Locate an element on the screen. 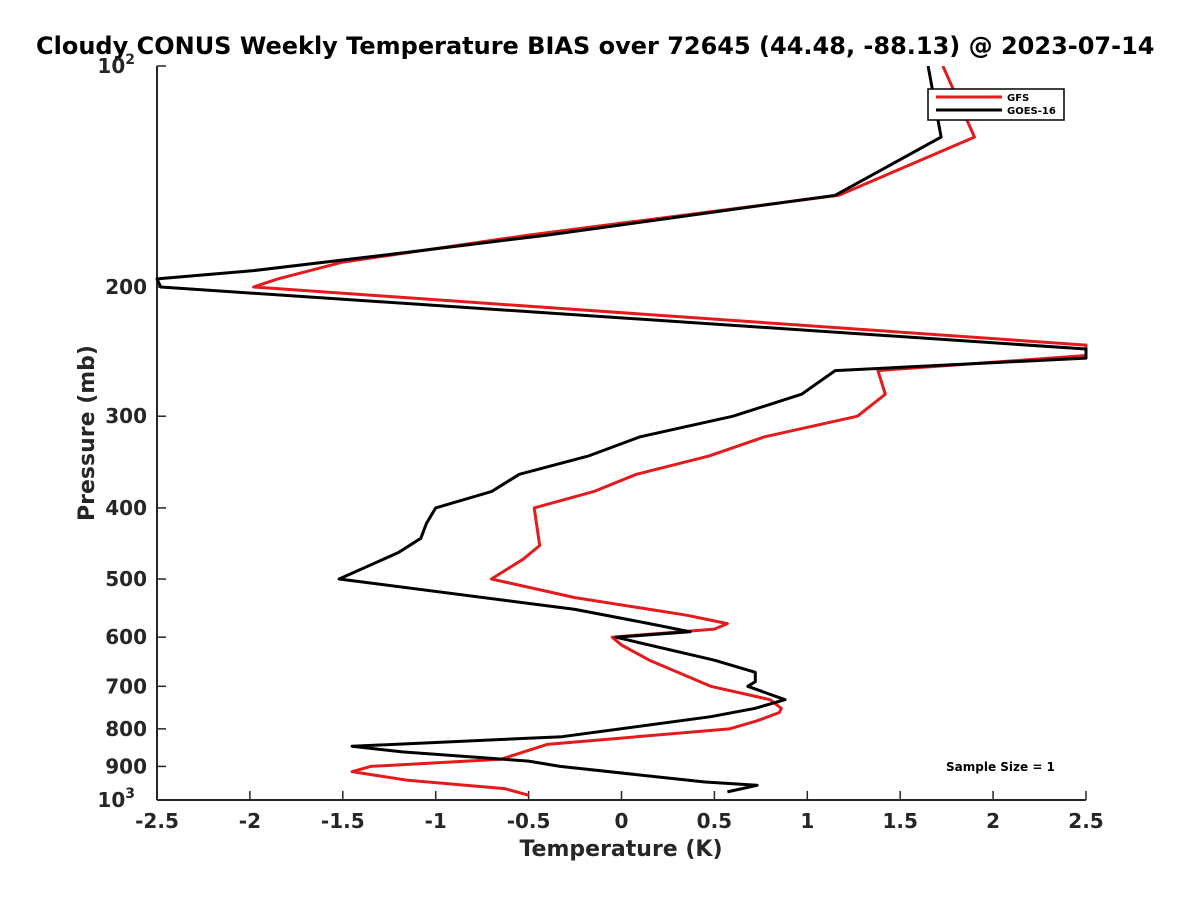  y-tick-label: 400 is located at coordinates (126, 508).